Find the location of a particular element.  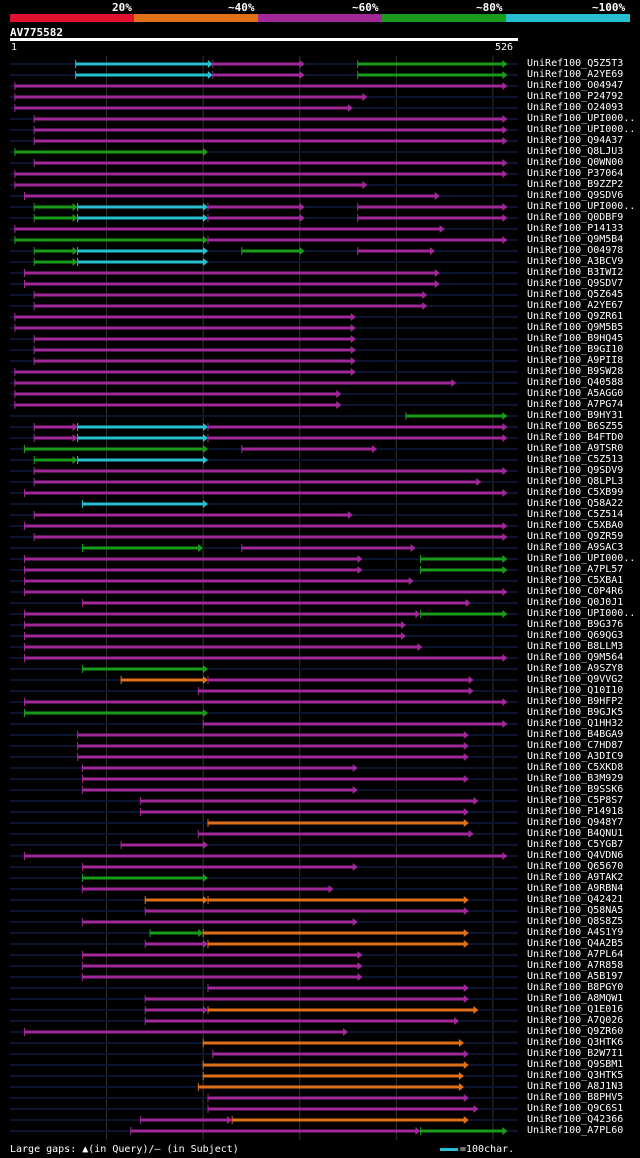

hit-label: UniRef100_B6SZ55 is located at coordinates (575, 426).